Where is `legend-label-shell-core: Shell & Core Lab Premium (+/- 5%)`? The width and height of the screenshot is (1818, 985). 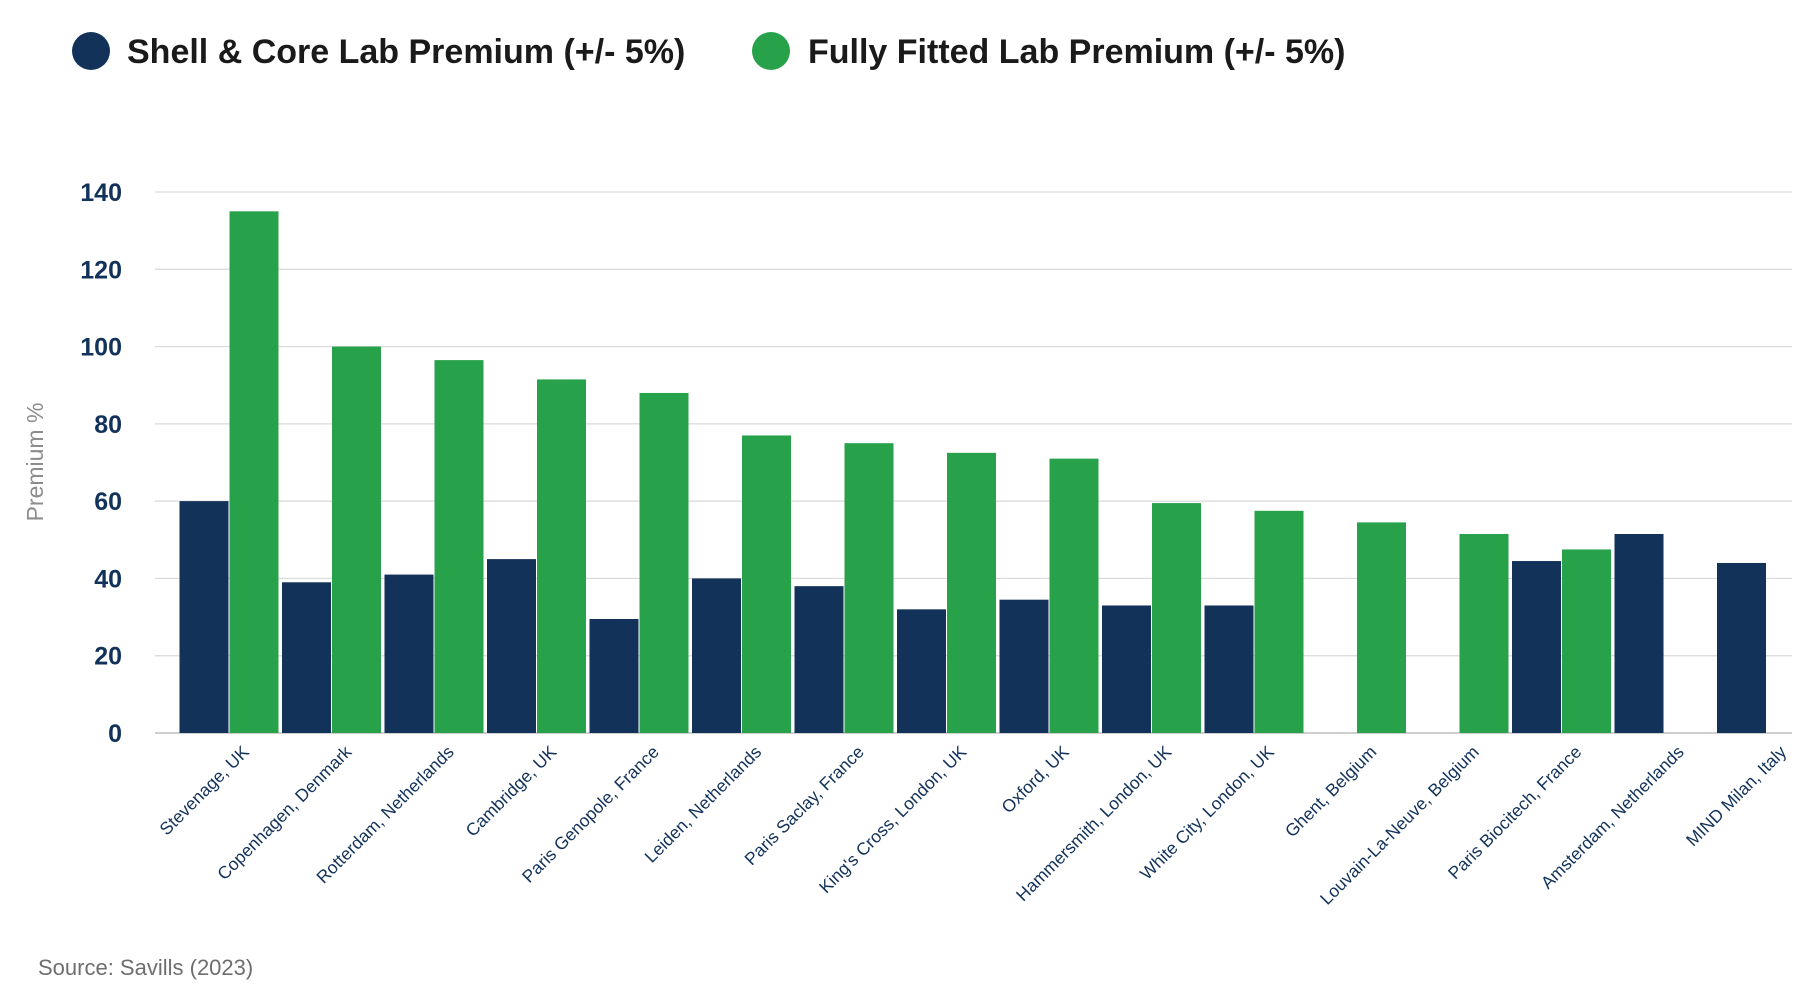 legend-label-shell-core: Shell & Core Lab Premium (+/- 5%) is located at coordinates (406, 52).